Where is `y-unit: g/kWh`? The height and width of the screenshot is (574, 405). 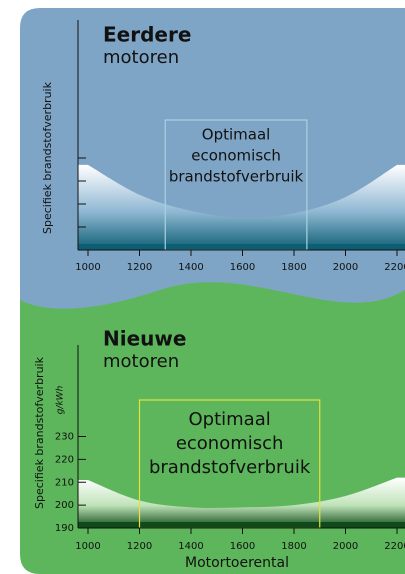
y-unit: g/kWh is located at coordinates (61, 399).